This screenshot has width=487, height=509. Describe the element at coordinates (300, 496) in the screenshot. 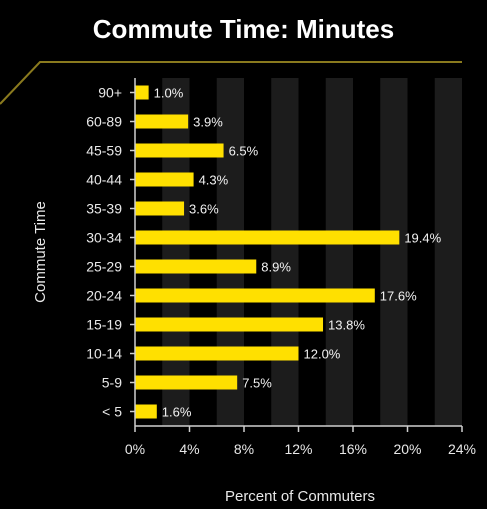

I see `x-axis-label: Percent of Commuters` at that location.